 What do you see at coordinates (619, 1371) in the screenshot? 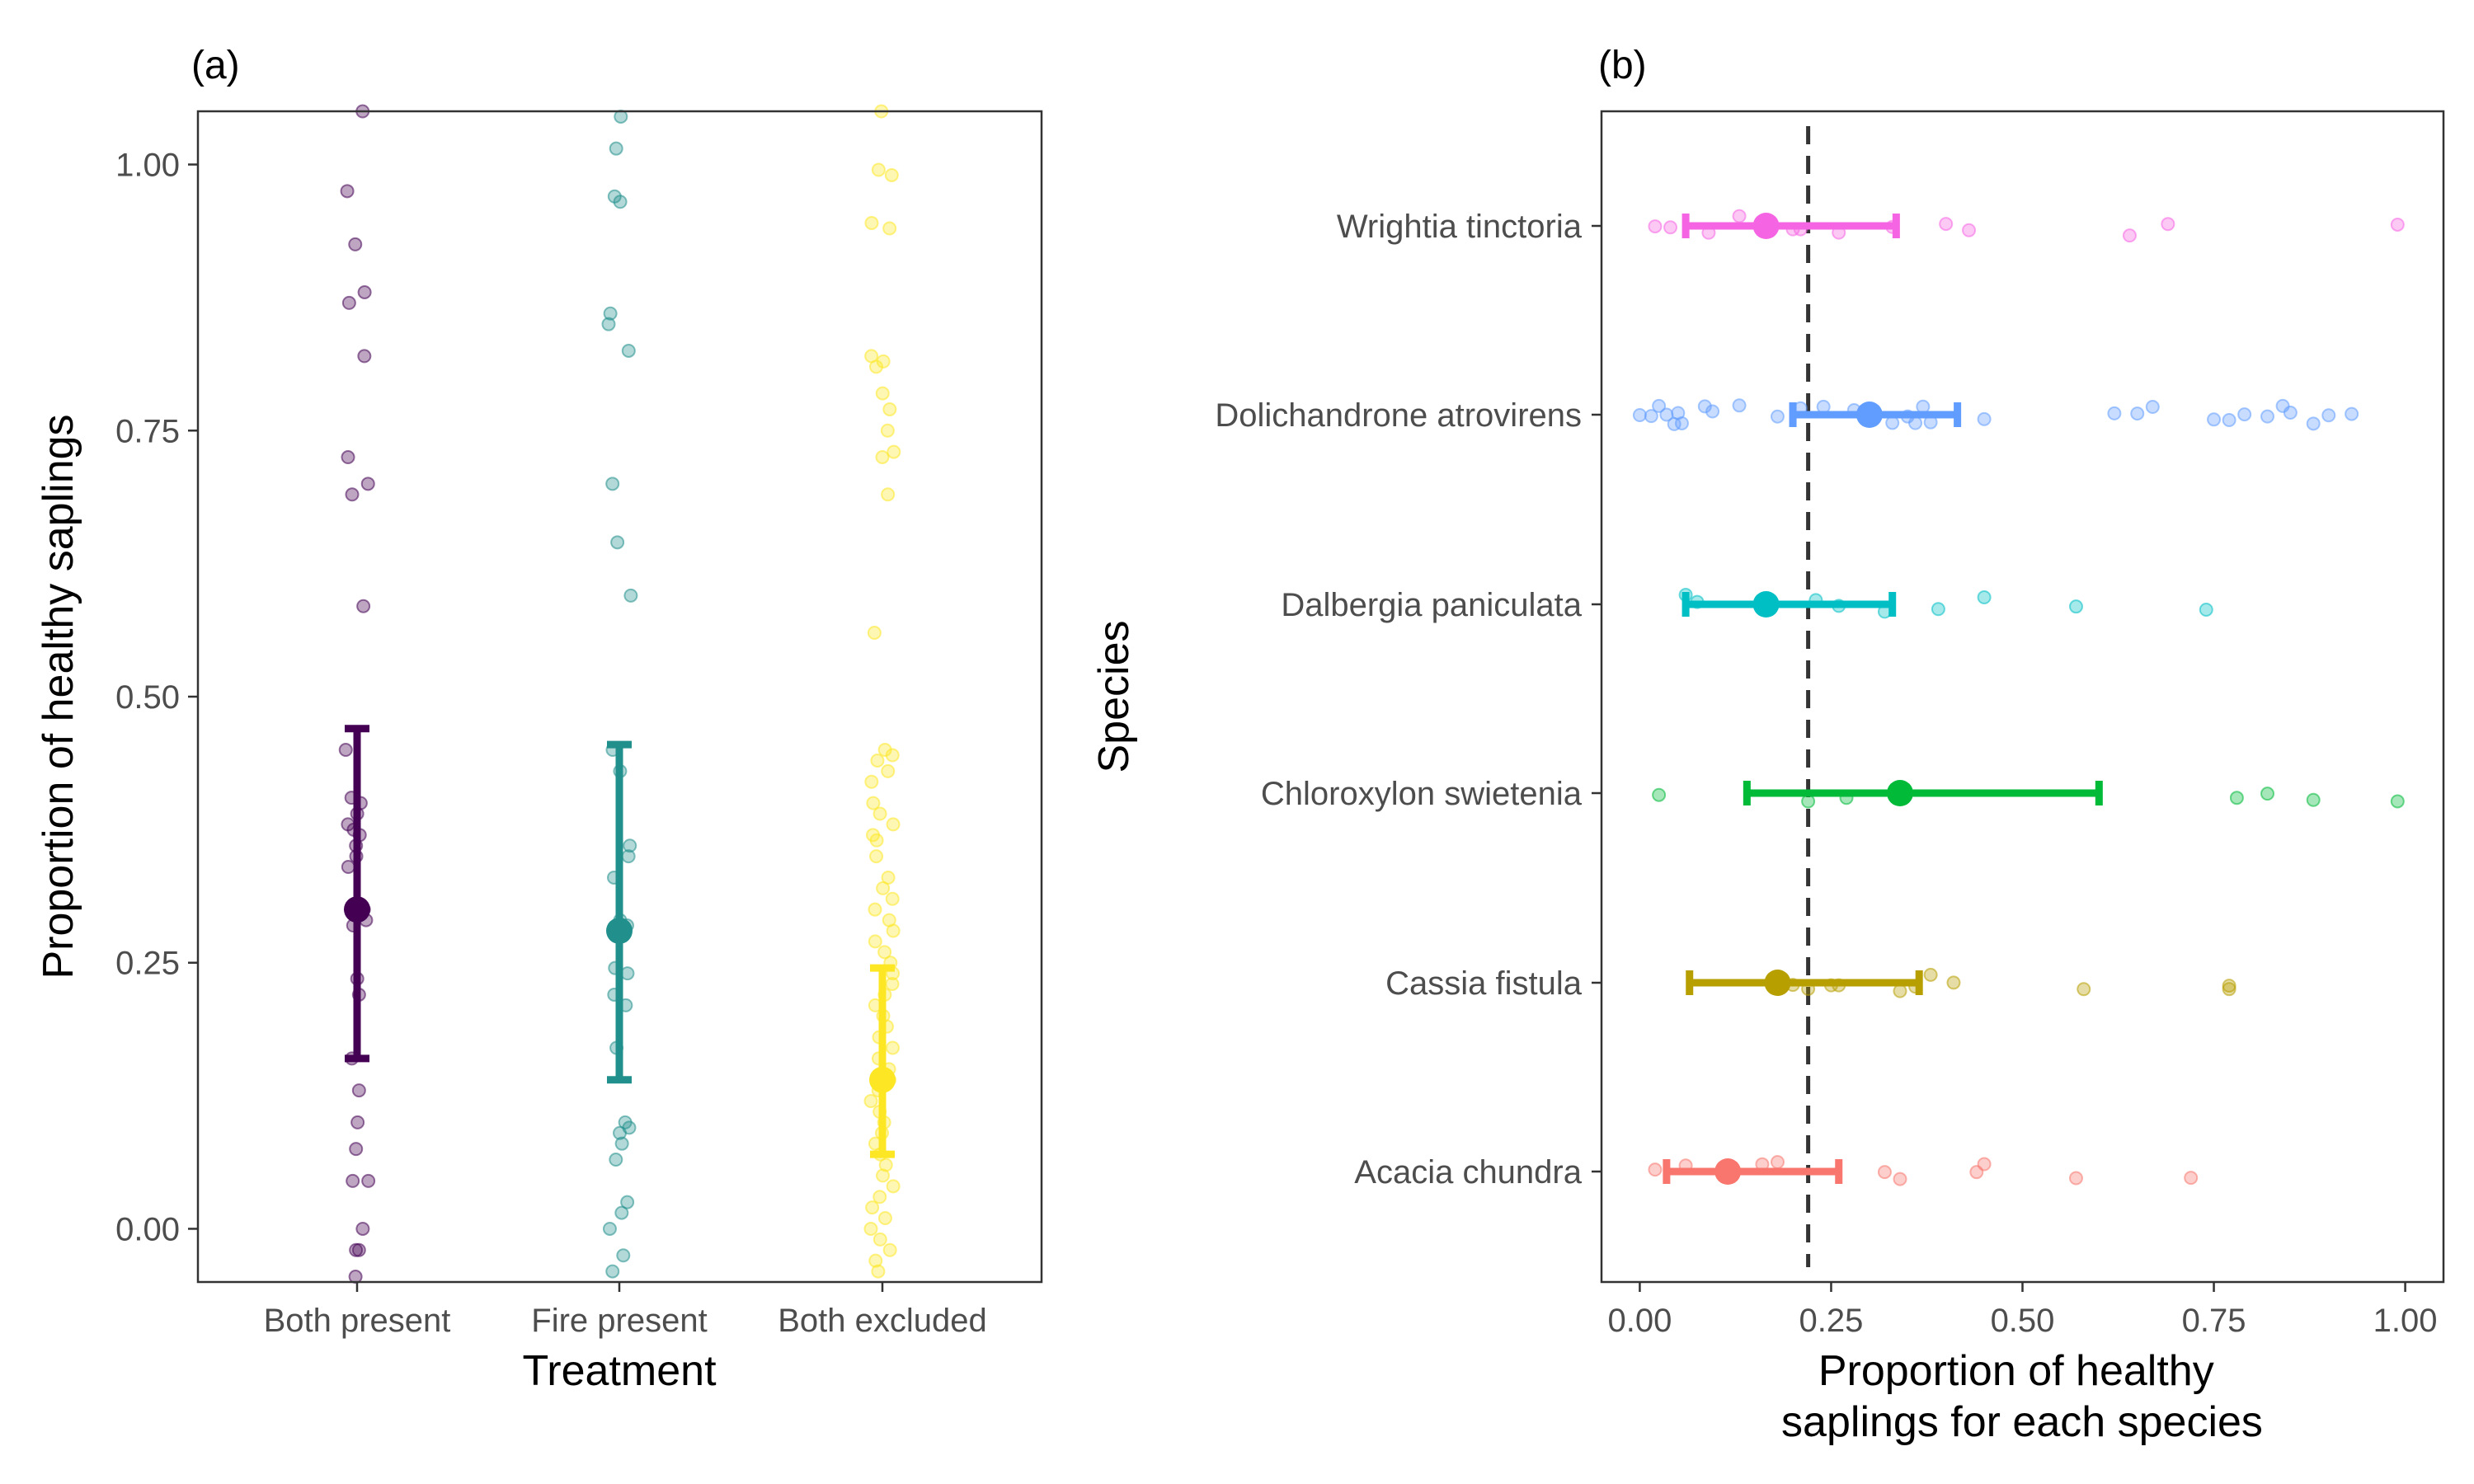
I see `panel-a-x-title: Treatment` at bounding box center [619, 1371].